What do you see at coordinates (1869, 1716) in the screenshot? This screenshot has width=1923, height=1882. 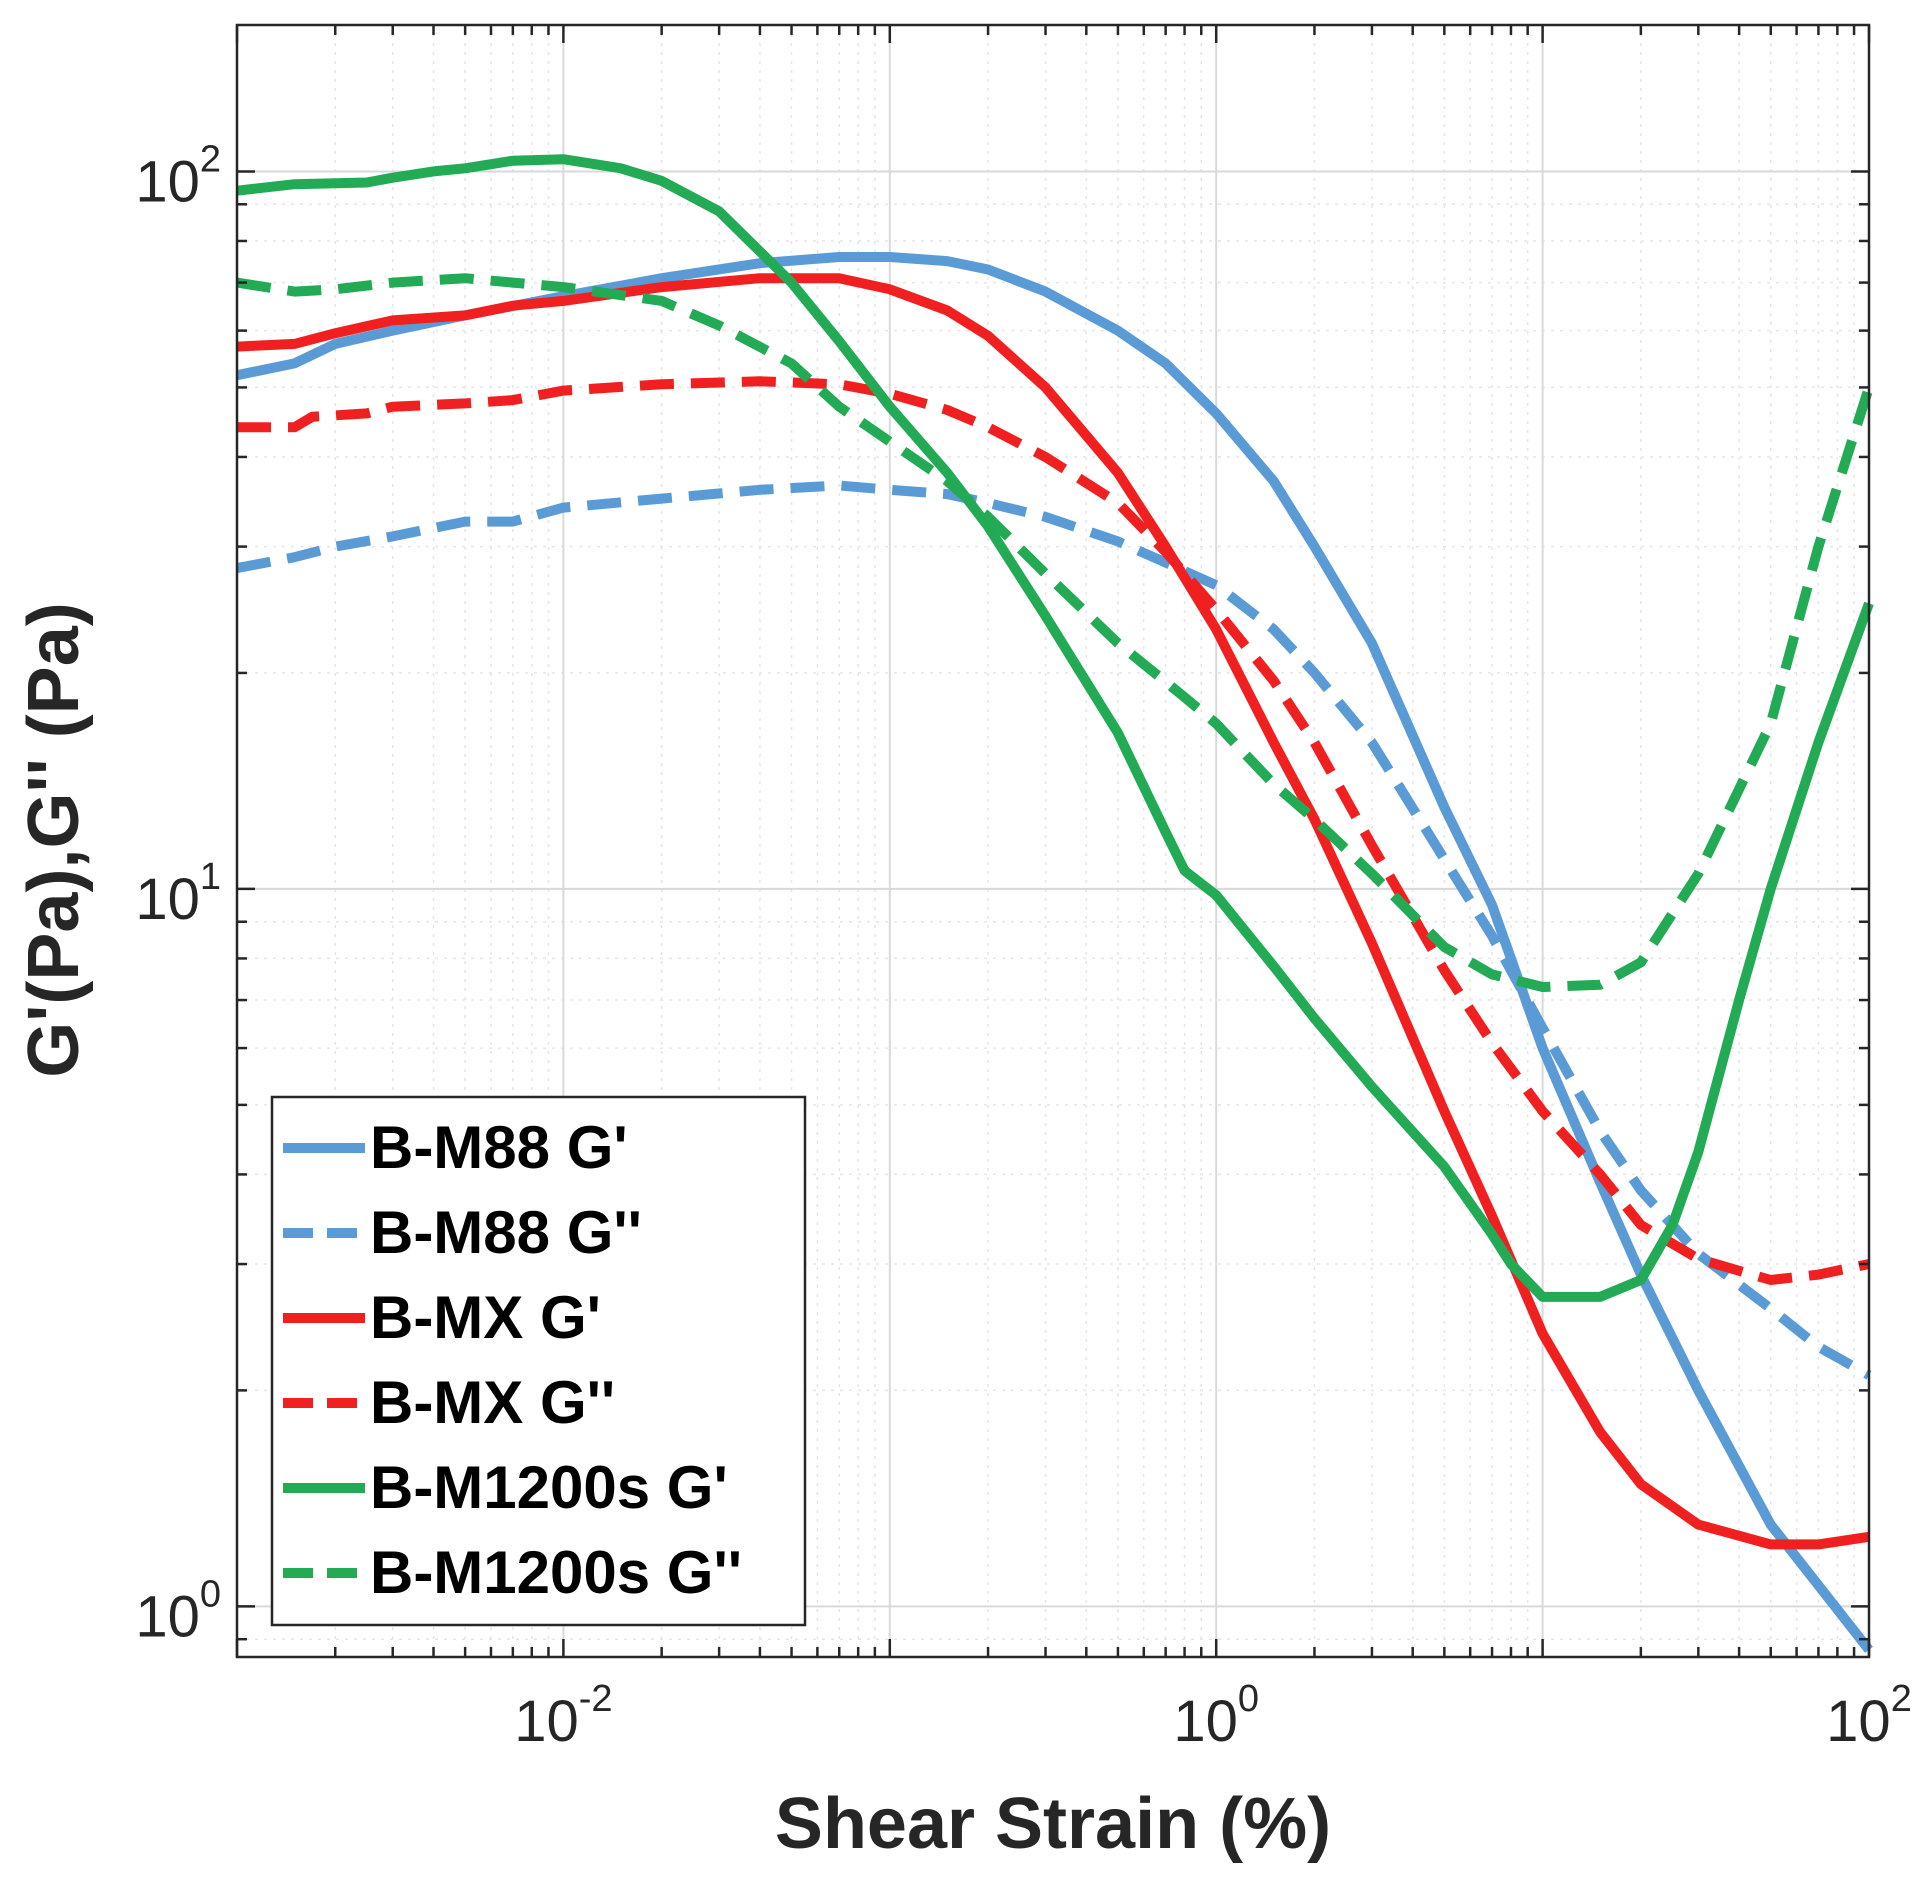 I see `x-tick-label: 10²` at bounding box center [1869, 1716].